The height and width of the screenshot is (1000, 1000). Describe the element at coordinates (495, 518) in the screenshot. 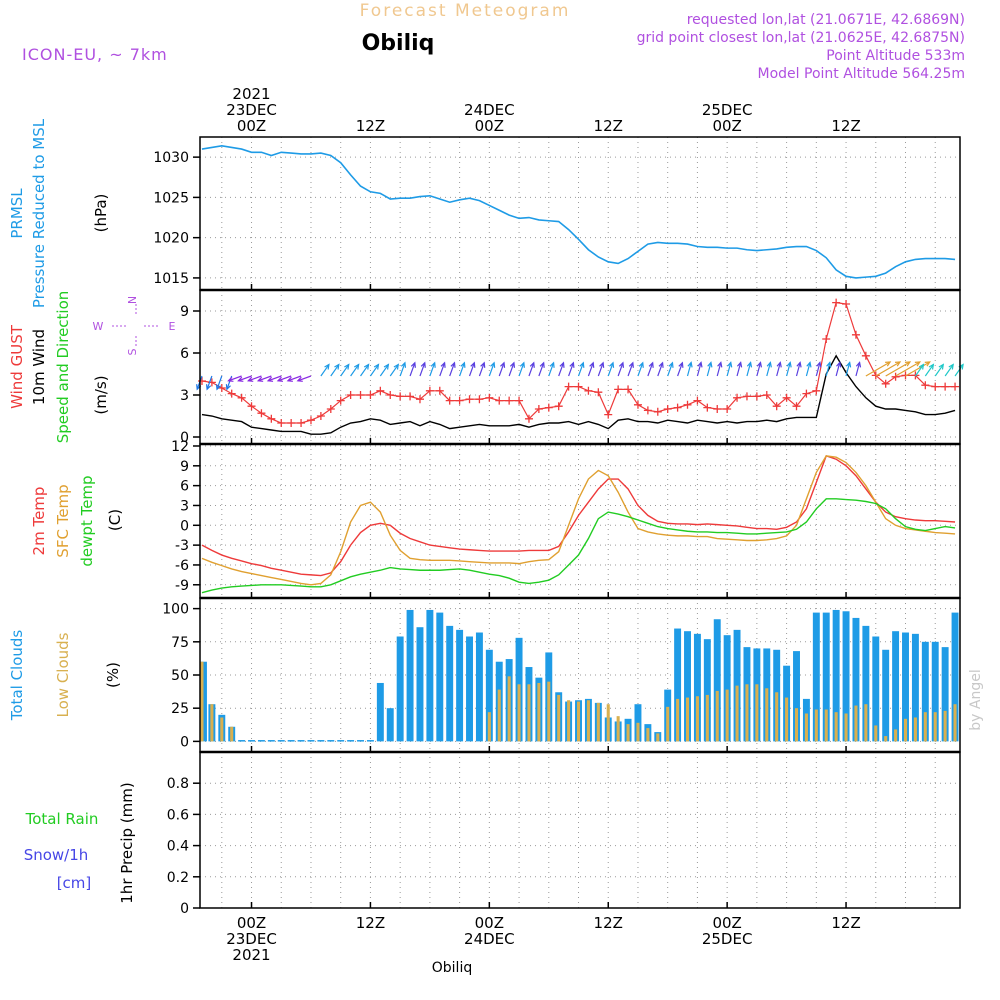

I see `panel-2: -9 -6 -3 0 3 6 9 12 2m Temp SFC Temp dewpt Temp (C)` at that location.